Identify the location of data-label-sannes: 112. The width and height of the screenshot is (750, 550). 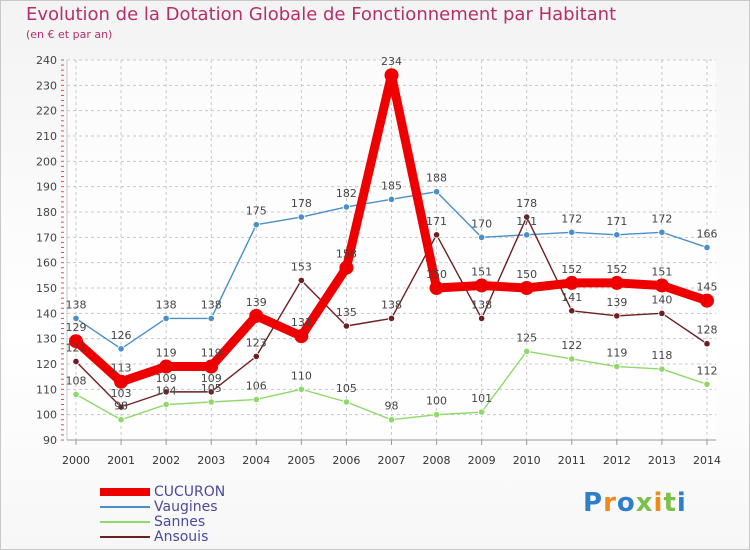
(706, 370).